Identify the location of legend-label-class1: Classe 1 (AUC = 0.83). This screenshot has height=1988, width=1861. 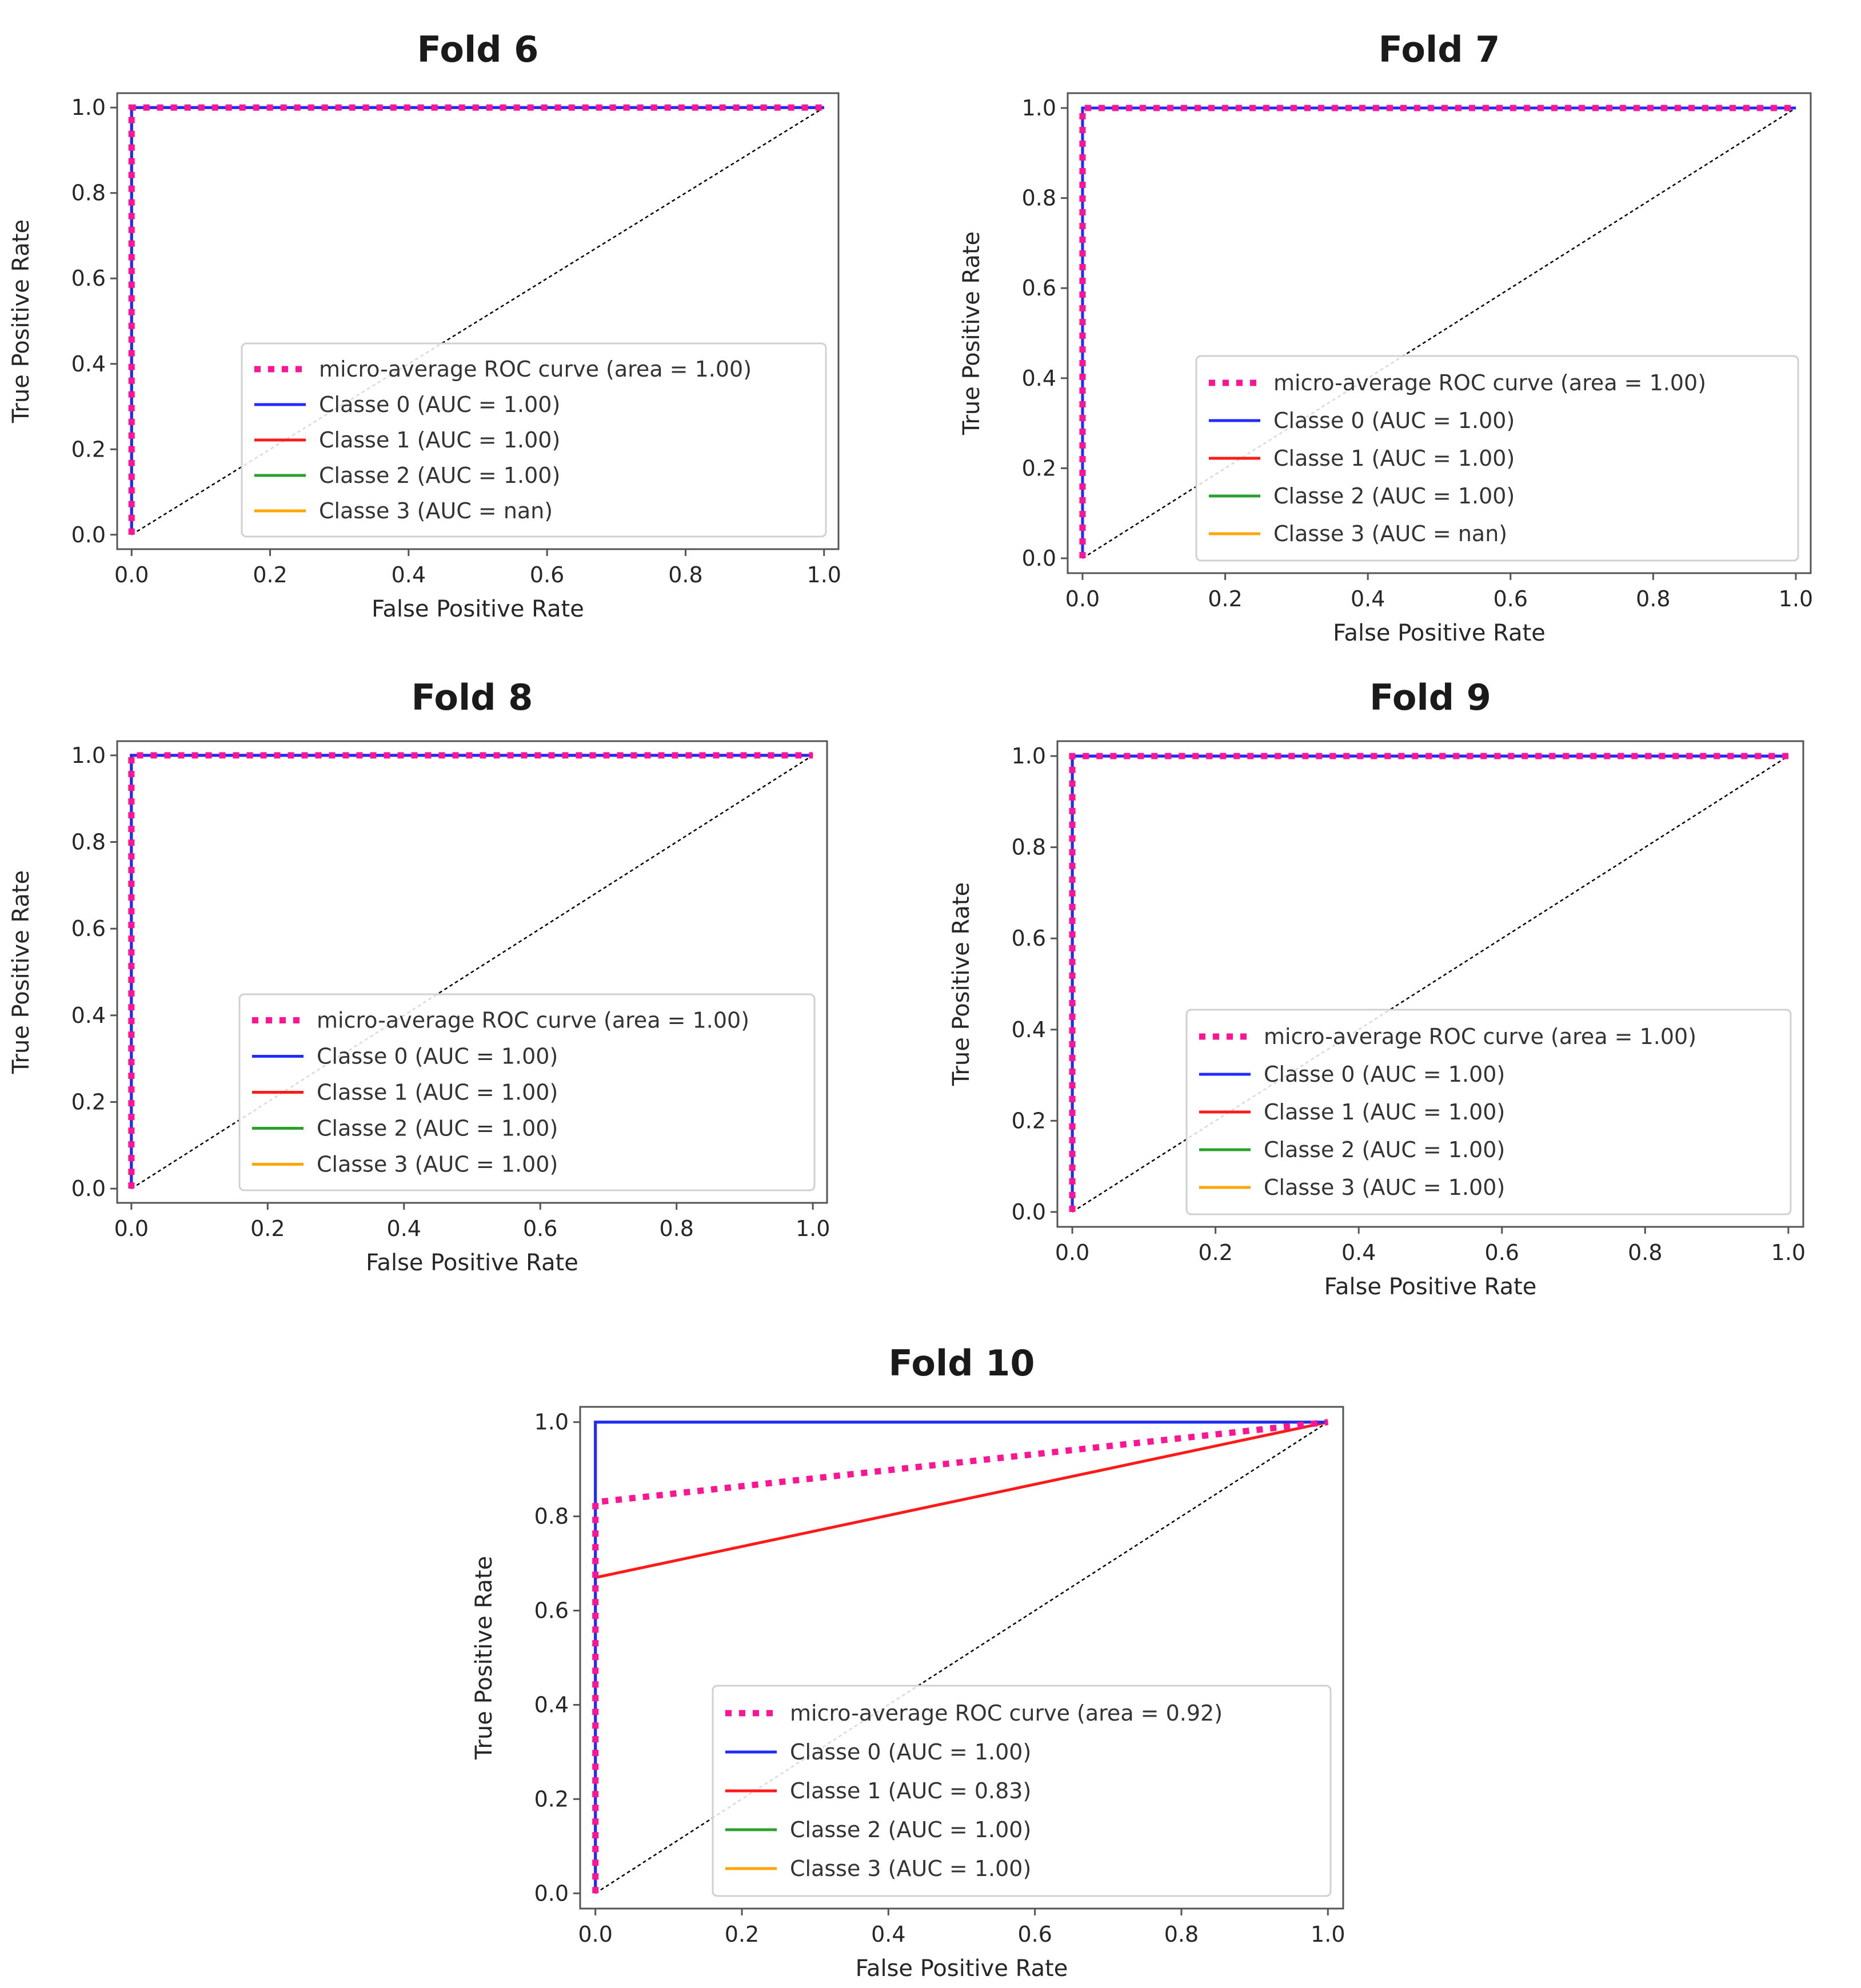
(910, 1790).